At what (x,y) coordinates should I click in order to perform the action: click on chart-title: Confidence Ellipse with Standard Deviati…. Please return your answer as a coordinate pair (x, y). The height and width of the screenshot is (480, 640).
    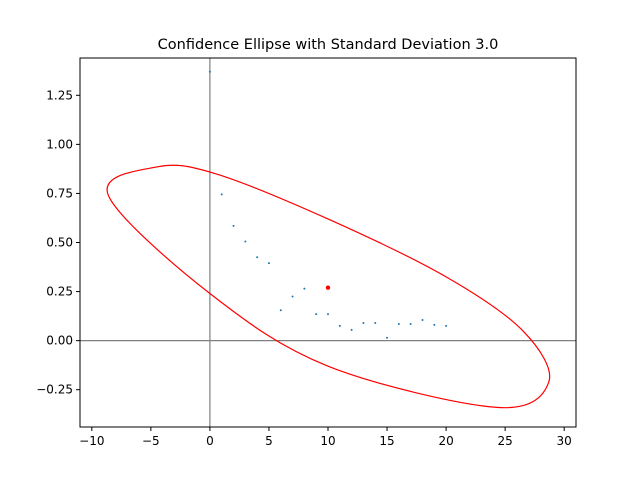
    Looking at the image, I should click on (328, 45).